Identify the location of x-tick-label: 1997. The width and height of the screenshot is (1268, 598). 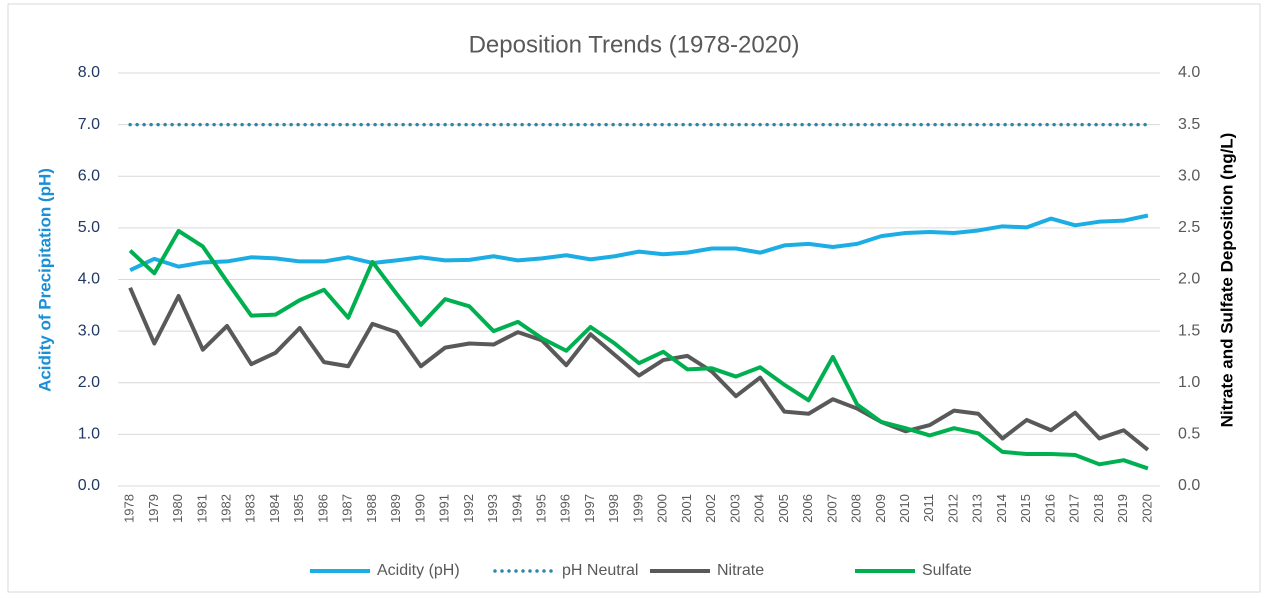
(589, 508).